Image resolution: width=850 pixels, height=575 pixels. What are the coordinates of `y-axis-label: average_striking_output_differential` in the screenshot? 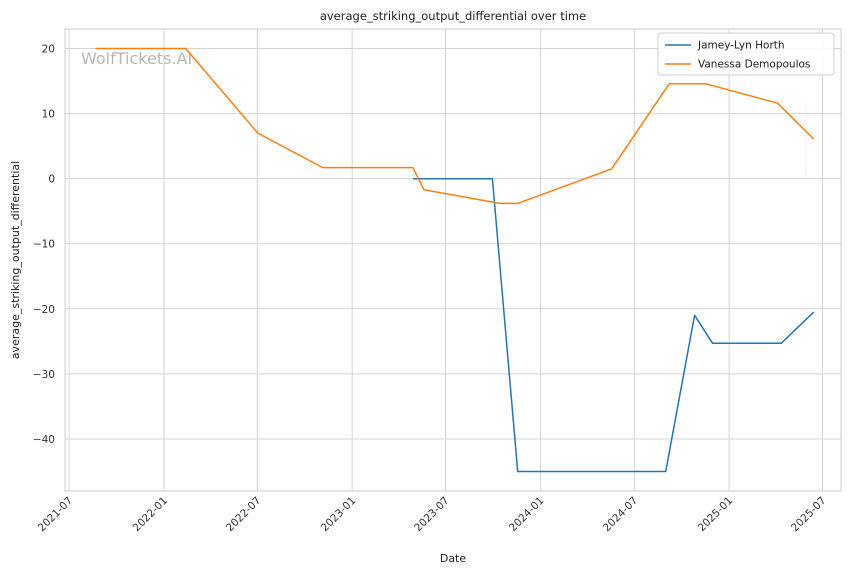 It's located at (15, 260).